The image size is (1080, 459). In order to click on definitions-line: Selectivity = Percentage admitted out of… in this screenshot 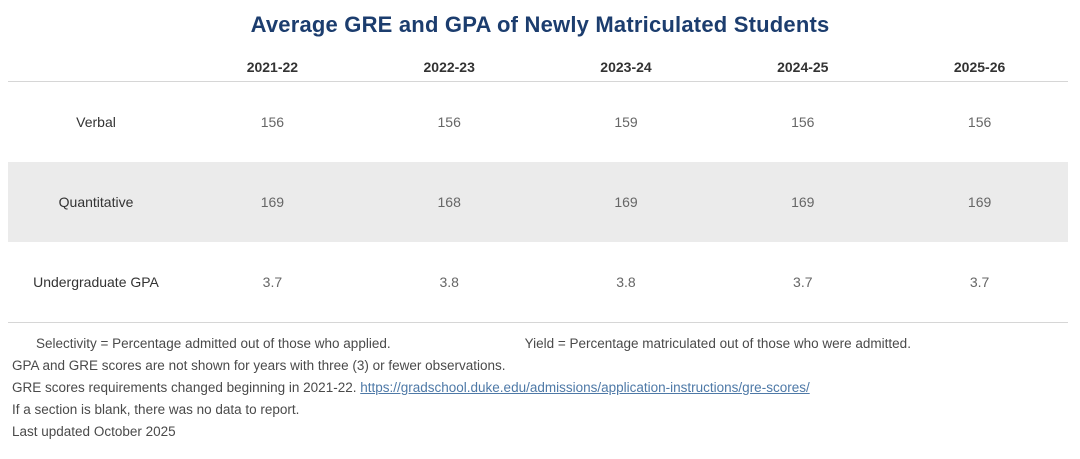, I will do `click(540, 344)`.